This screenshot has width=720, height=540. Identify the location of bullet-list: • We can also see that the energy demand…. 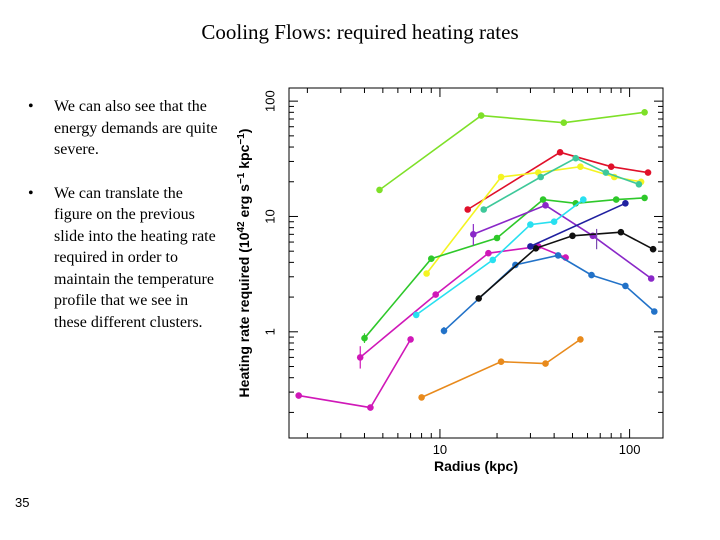
(123, 225).